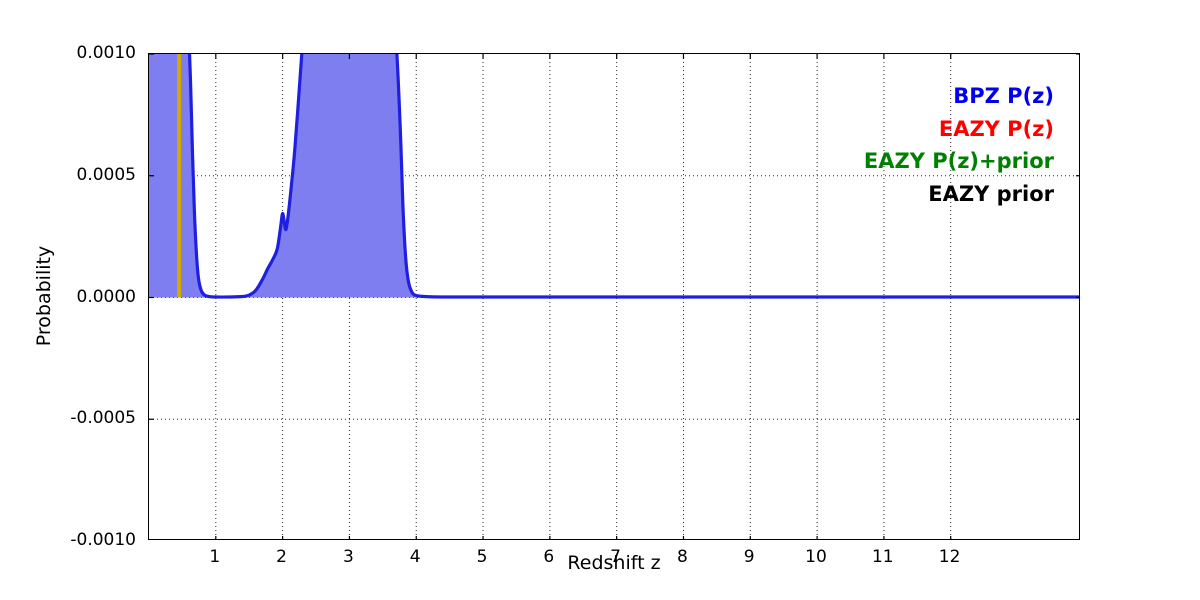 The width and height of the screenshot is (1200, 600). Describe the element at coordinates (996, 128) in the screenshot. I see `legend-entry-eazy-pz: EAZY P(z)` at that location.